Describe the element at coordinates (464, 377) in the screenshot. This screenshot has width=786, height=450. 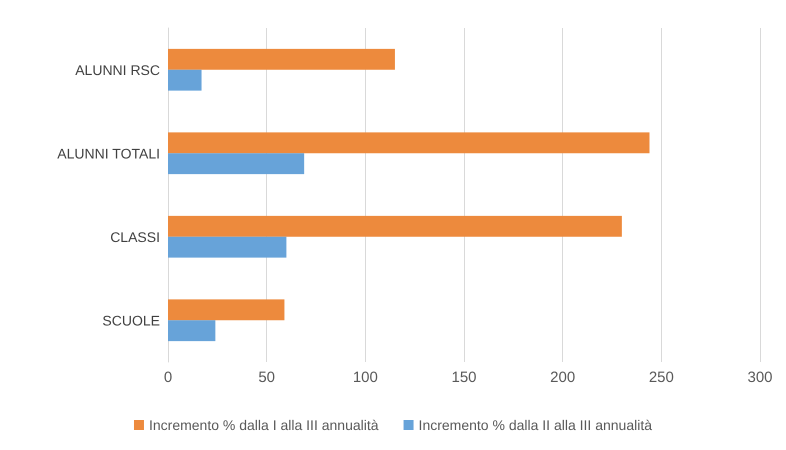
I see `x-tick-label: 150` at that location.